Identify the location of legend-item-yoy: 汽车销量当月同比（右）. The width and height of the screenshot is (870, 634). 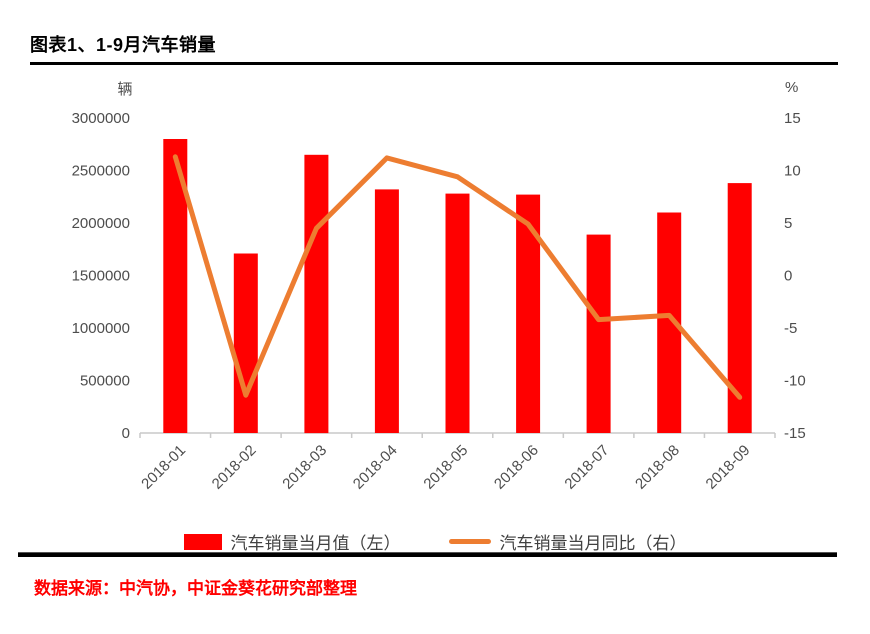
(567, 541).